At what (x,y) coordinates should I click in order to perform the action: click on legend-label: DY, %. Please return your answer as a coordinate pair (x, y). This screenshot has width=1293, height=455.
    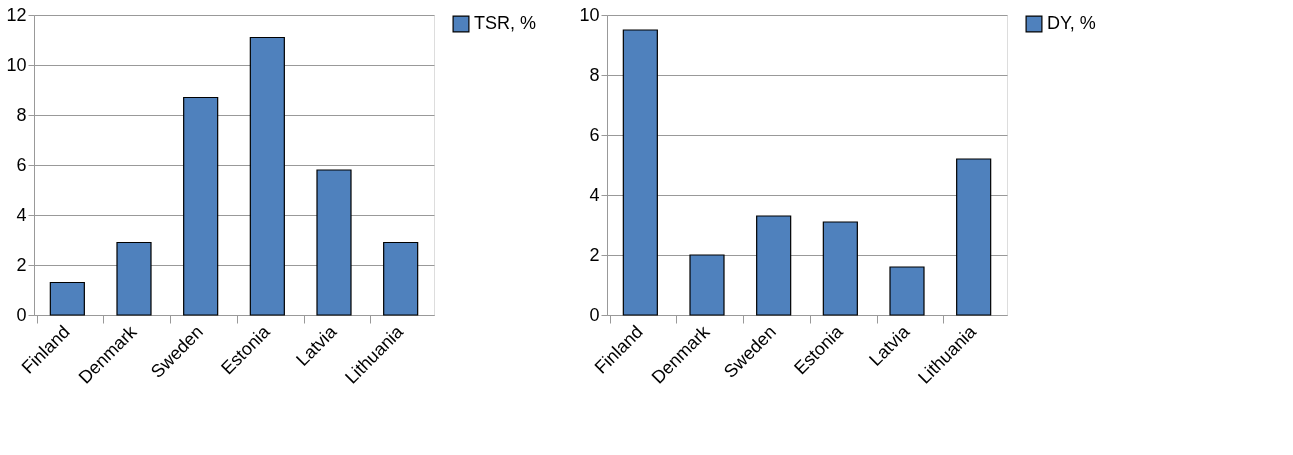
    Looking at the image, I should click on (1071, 23).